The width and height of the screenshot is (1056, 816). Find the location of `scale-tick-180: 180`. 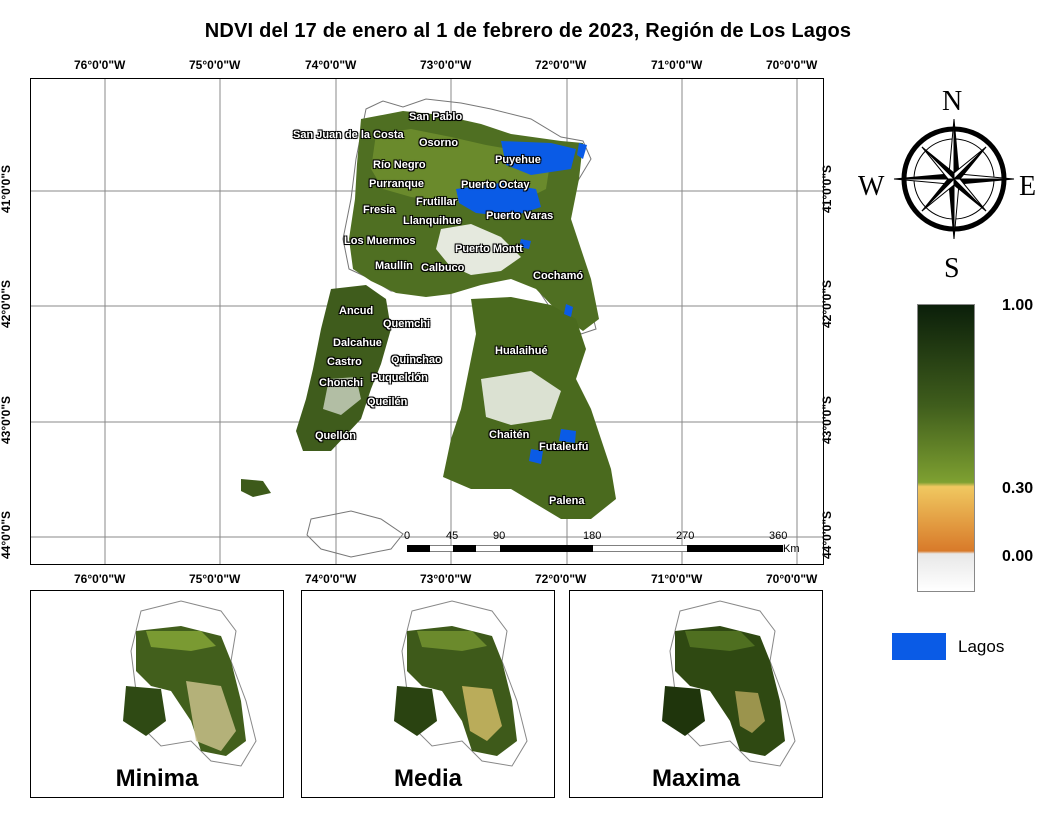

scale-tick-180: 180 is located at coordinates (592, 536).